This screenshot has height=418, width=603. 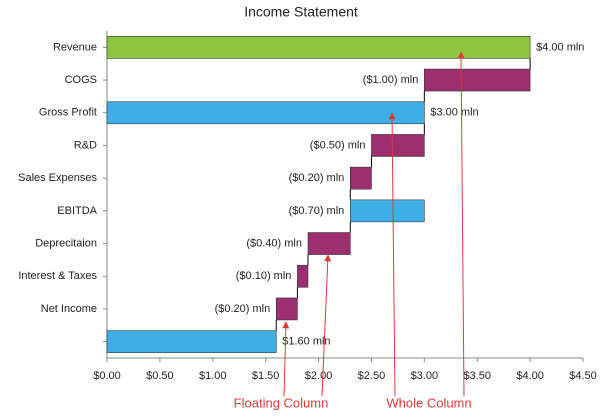 What do you see at coordinates (583, 376) in the screenshot?
I see `x-tick-label: $4.50` at bounding box center [583, 376].